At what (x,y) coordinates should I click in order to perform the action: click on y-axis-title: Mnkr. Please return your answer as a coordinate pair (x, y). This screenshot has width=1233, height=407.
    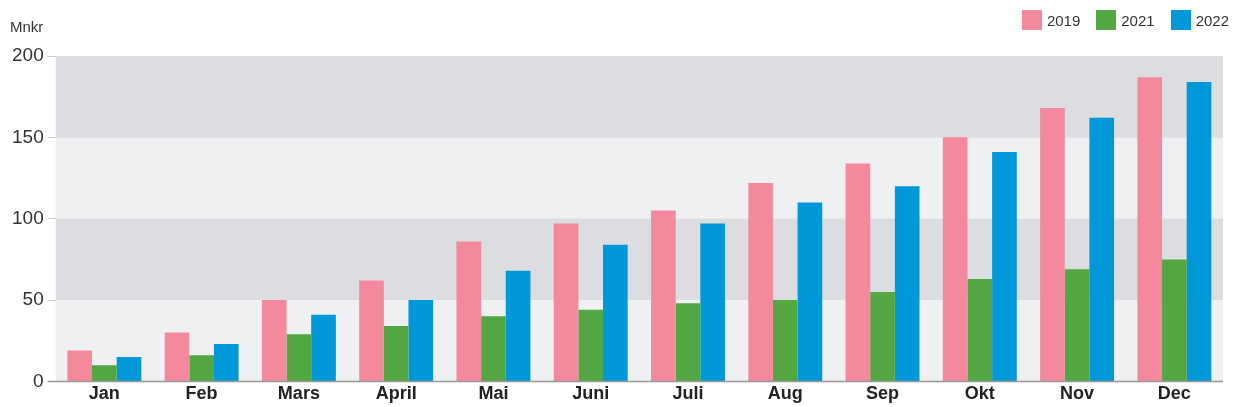
    Looking at the image, I should click on (27, 26).